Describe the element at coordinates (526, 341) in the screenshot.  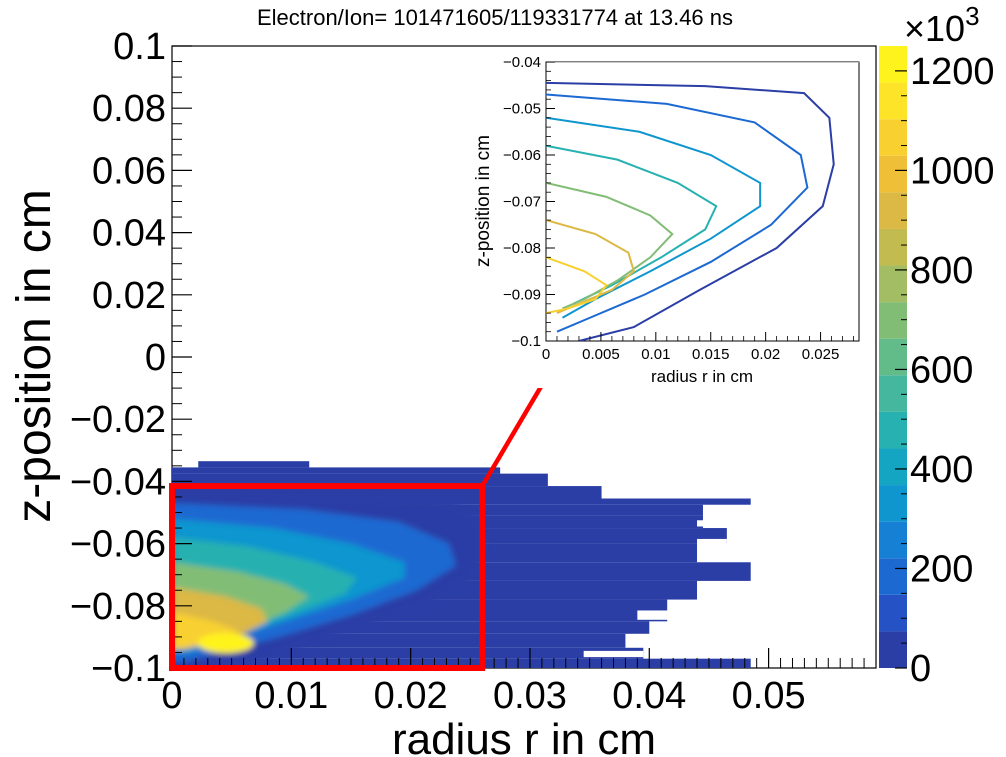
I see `inset-y-tick-label: −0.1` at that location.